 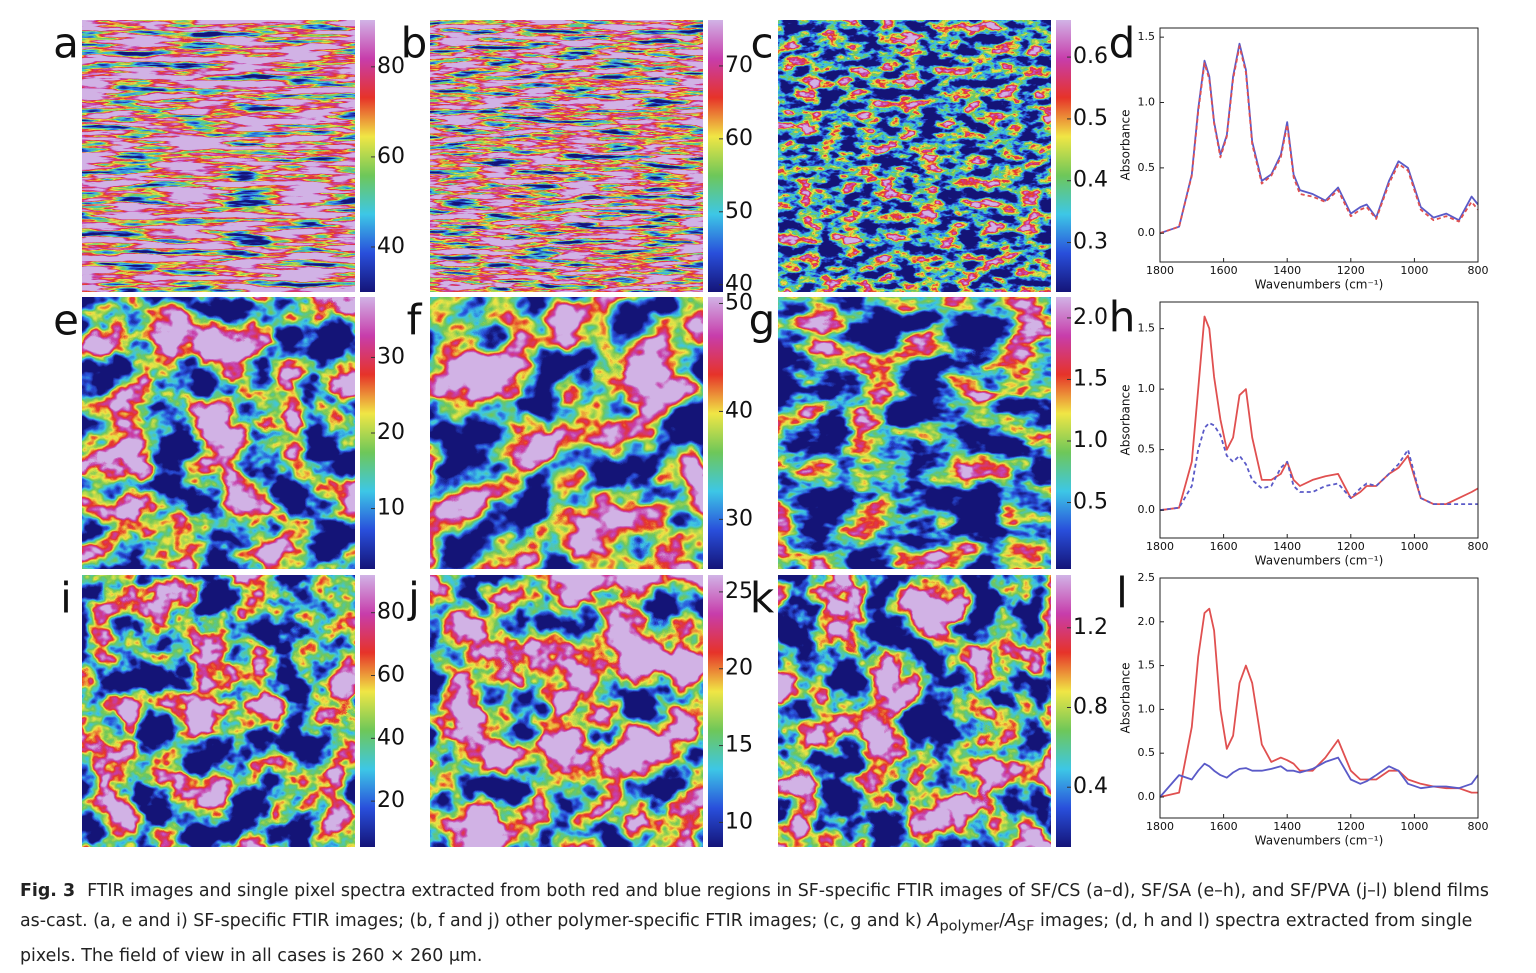 What do you see at coordinates (1090, 440) in the screenshot?
I see `colorbar-tick-label: 1.0` at bounding box center [1090, 440].